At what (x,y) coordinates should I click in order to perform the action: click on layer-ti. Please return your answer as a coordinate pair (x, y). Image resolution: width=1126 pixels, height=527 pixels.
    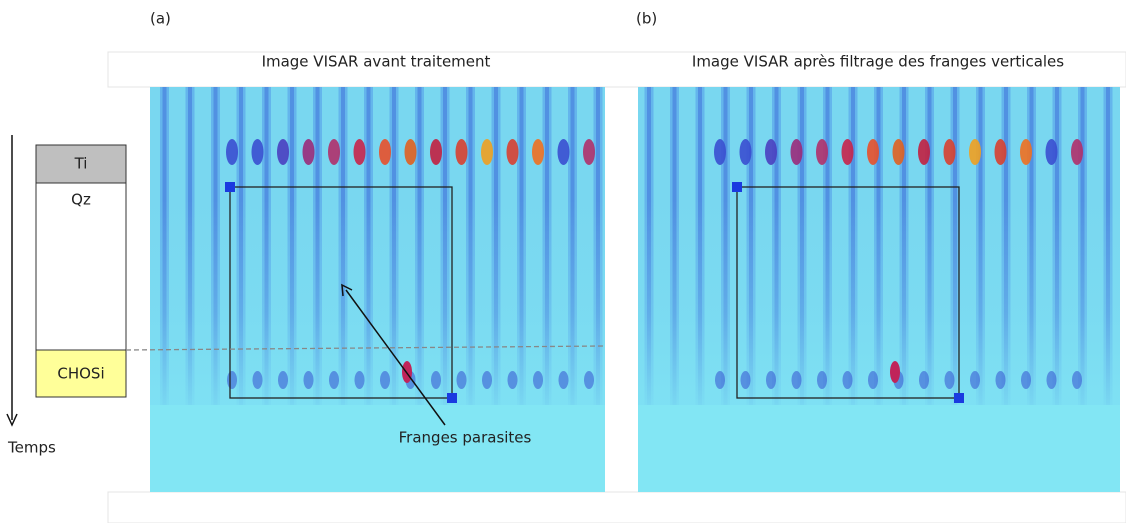
    Looking at the image, I should click on (81, 164).